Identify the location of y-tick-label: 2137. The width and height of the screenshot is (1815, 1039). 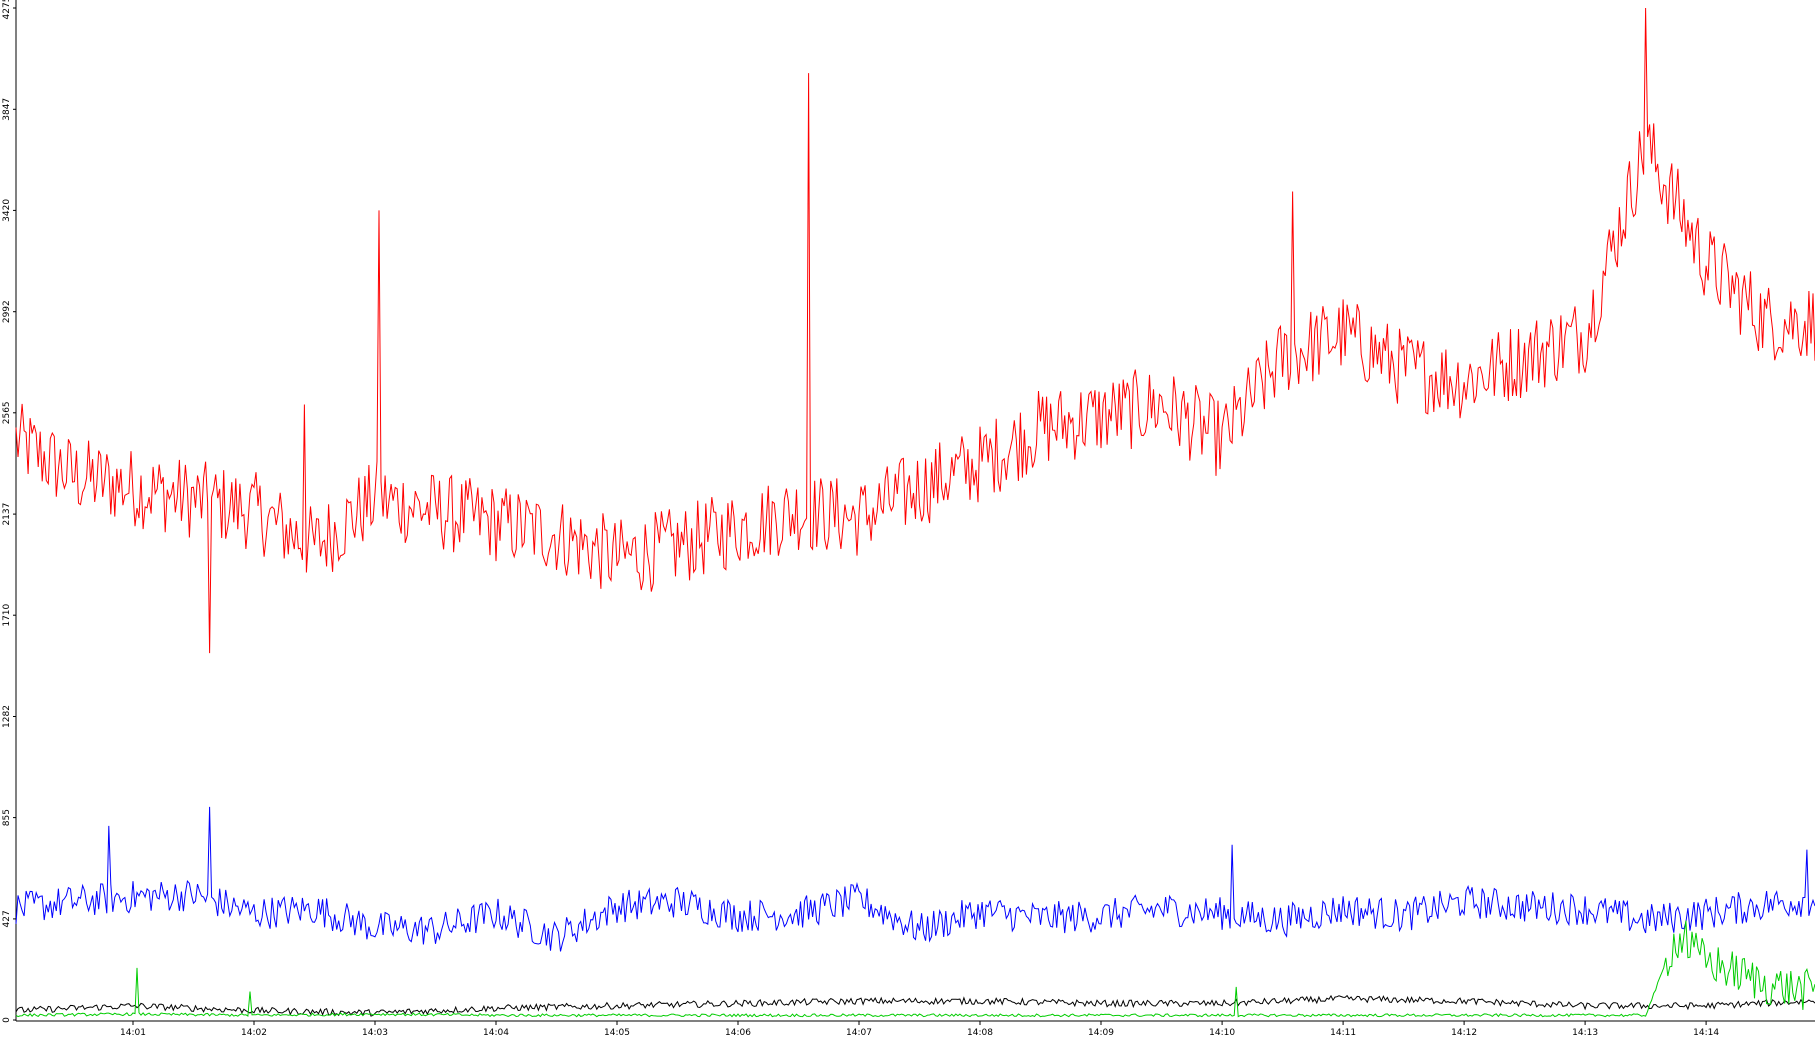
(7, 514).